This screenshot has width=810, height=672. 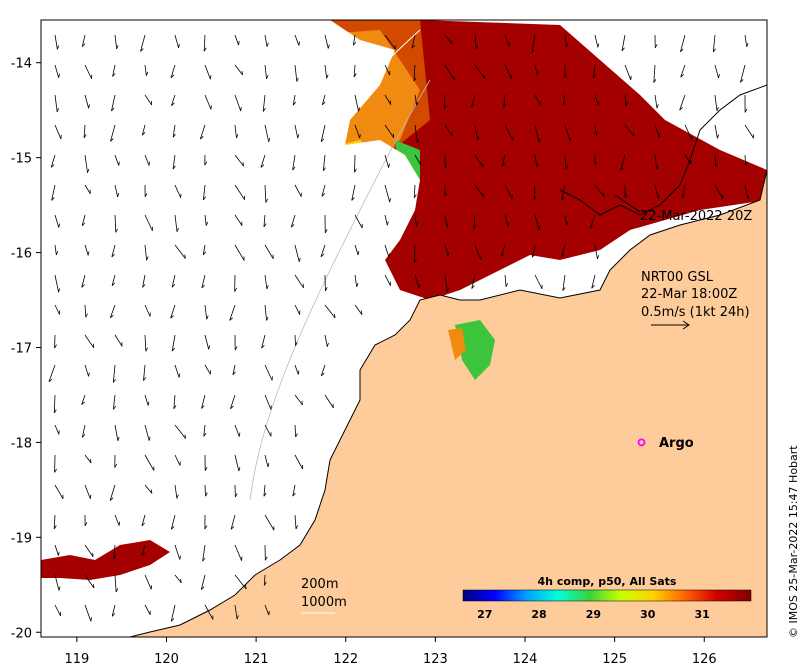 I want to click on x-tick-label: 125, so click(x=614, y=659).